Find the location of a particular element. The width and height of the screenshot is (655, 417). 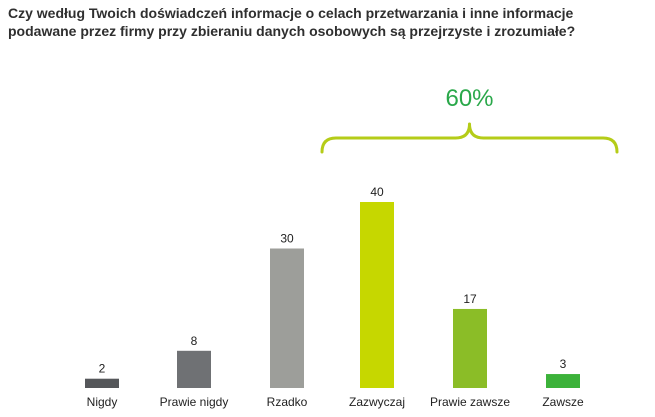

bar-prawie-nigdy is located at coordinates (194, 369).